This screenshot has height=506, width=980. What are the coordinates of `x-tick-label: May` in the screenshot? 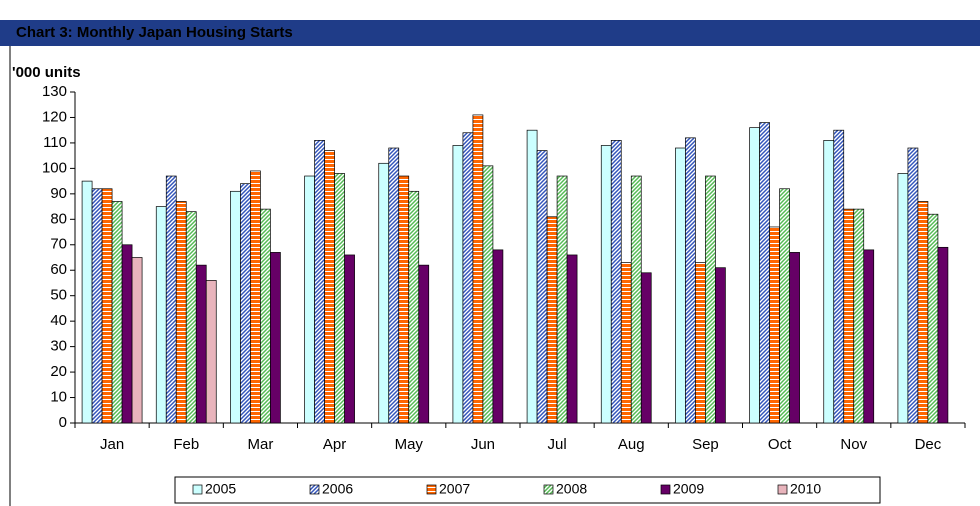 It's located at (409, 444).